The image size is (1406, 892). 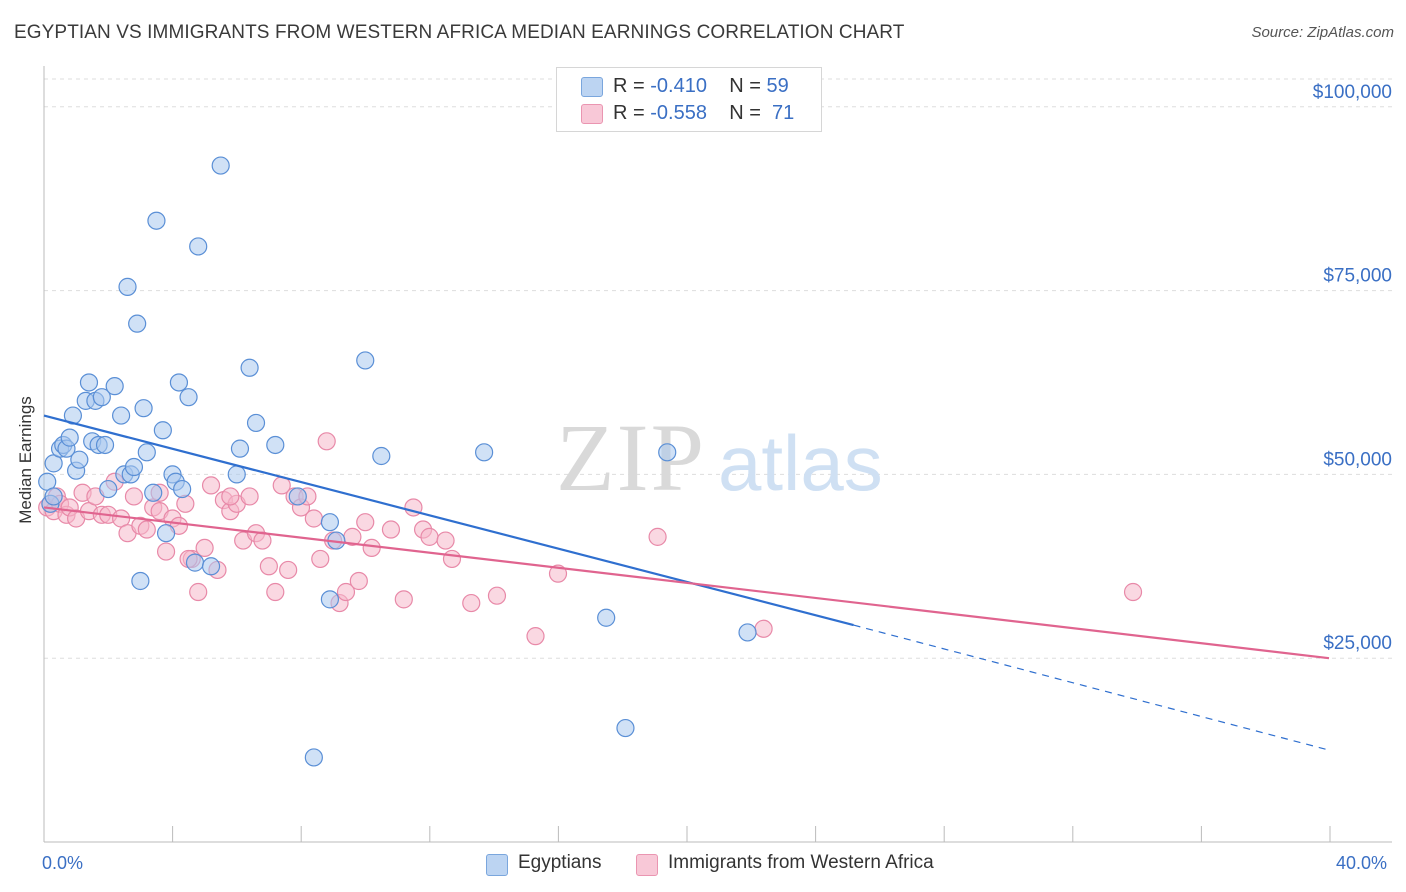 What do you see at coordinates (689, 99) in the screenshot?
I see `correlation-legend: R = -0.410 N = 59 R = -0.558 N = 71` at bounding box center [689, 99].